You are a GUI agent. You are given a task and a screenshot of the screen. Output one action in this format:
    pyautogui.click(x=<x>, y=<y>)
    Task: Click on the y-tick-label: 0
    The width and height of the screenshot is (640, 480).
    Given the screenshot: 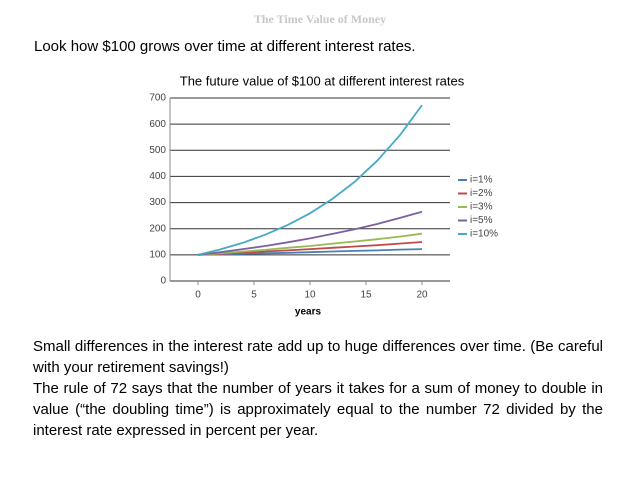 What is the action you would take?
    pyautogui.click(x=163, y=281)
    